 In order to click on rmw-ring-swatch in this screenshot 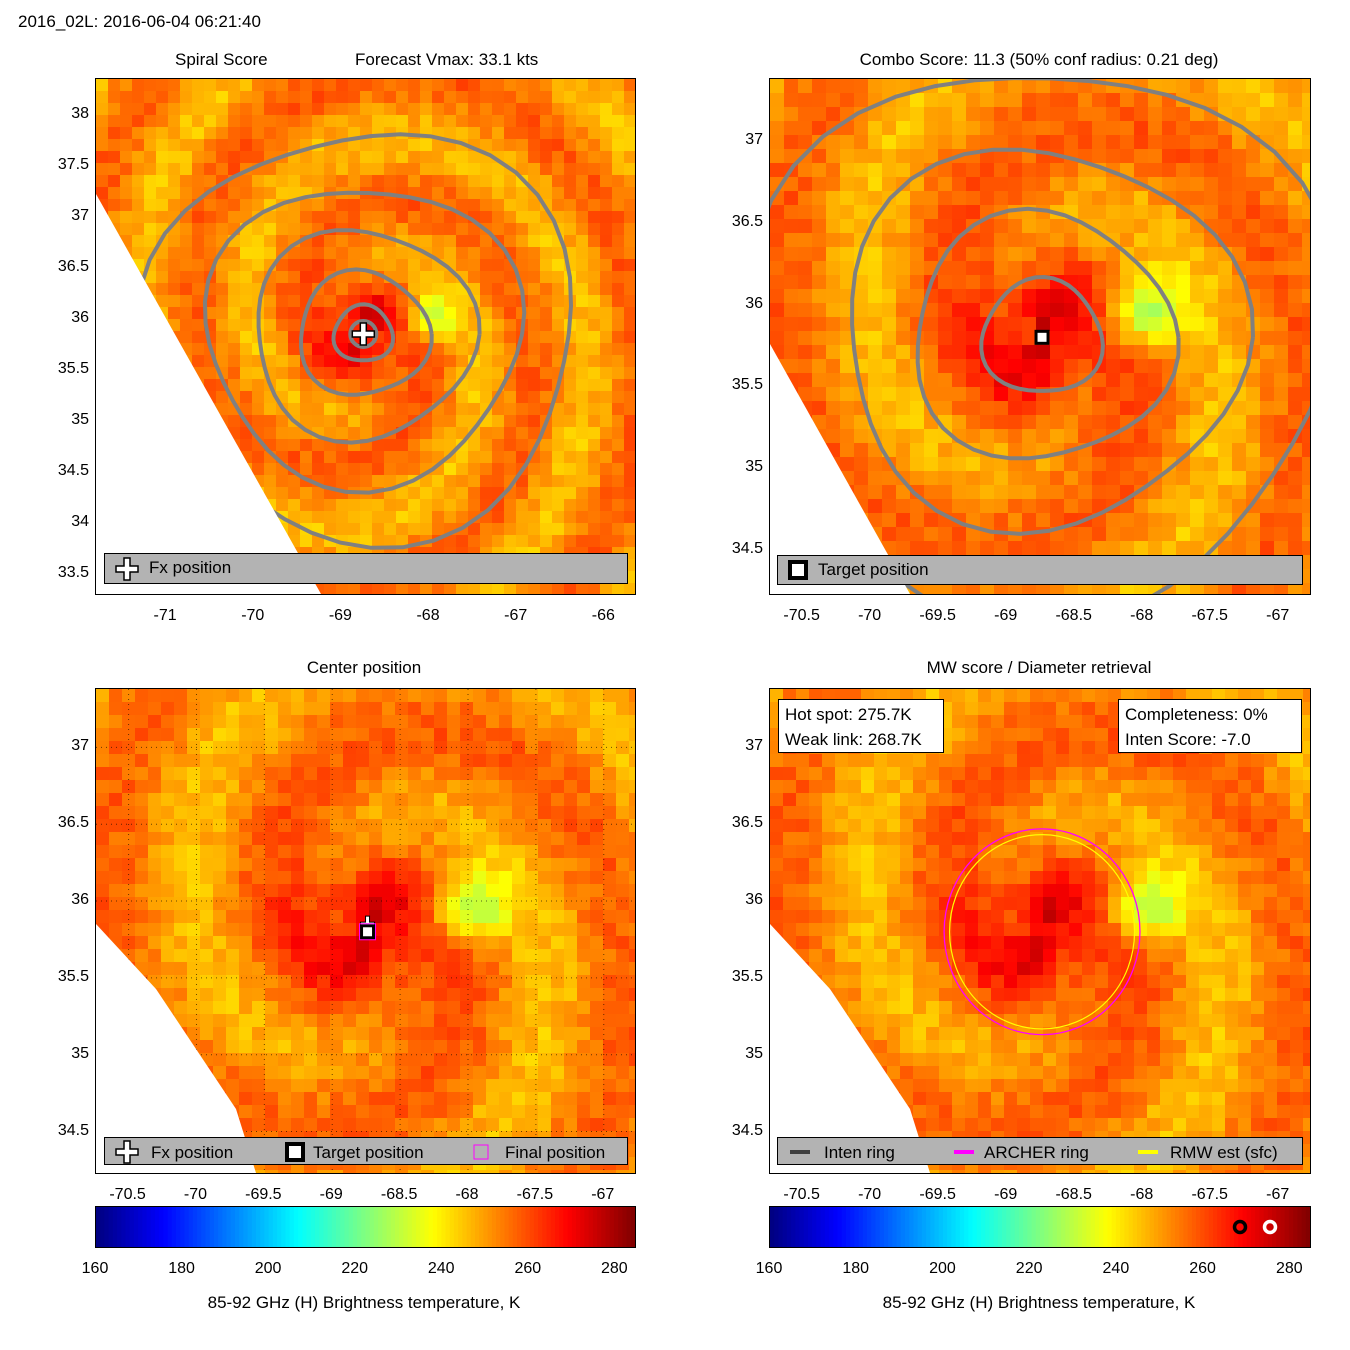, I will do `click(1148, 1152)`.